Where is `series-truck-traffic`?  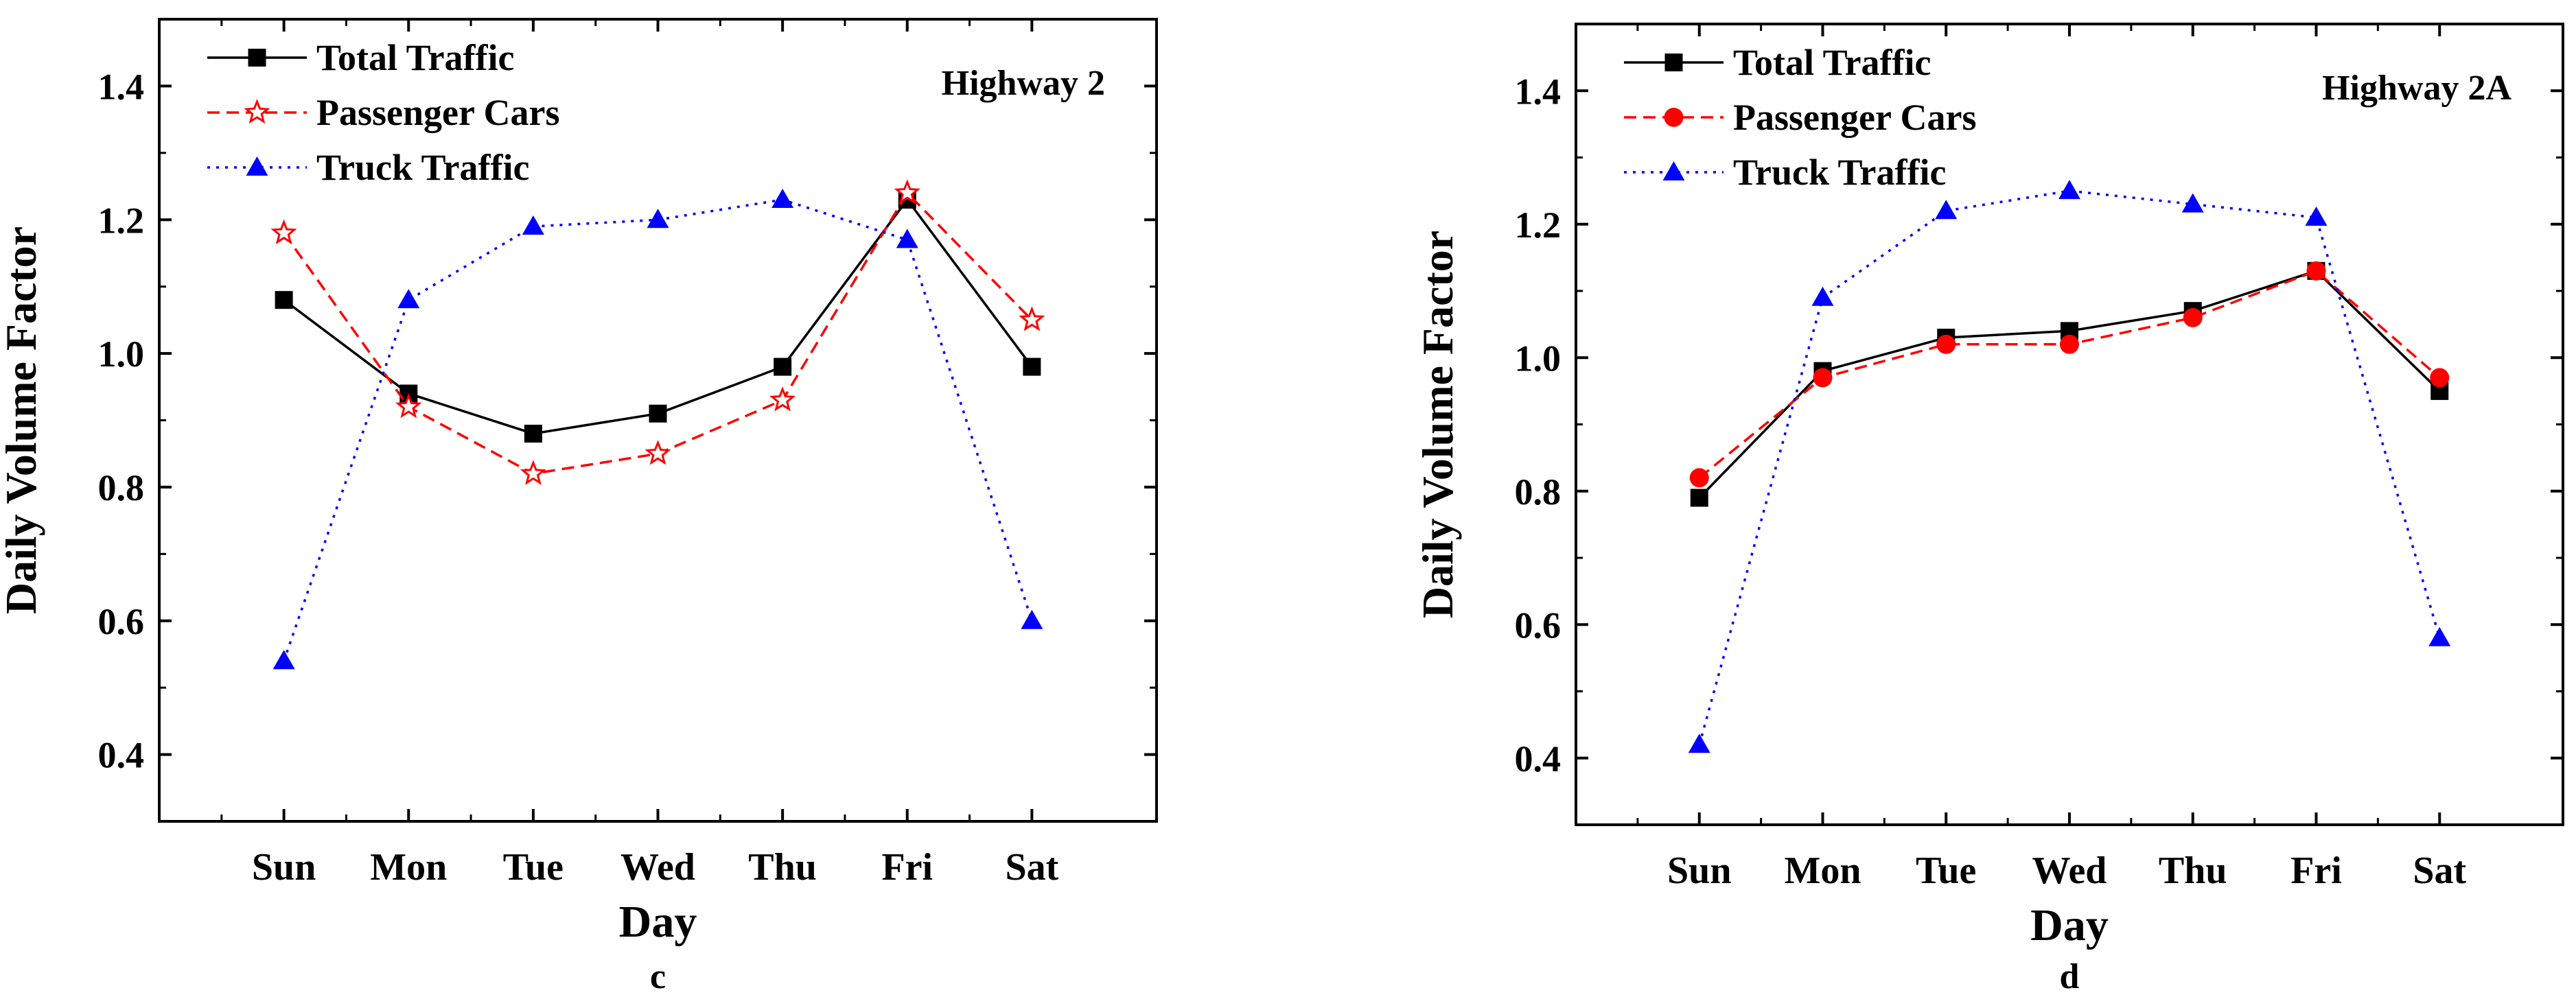
series-truck-traffic is located at coordinates (657, 429).